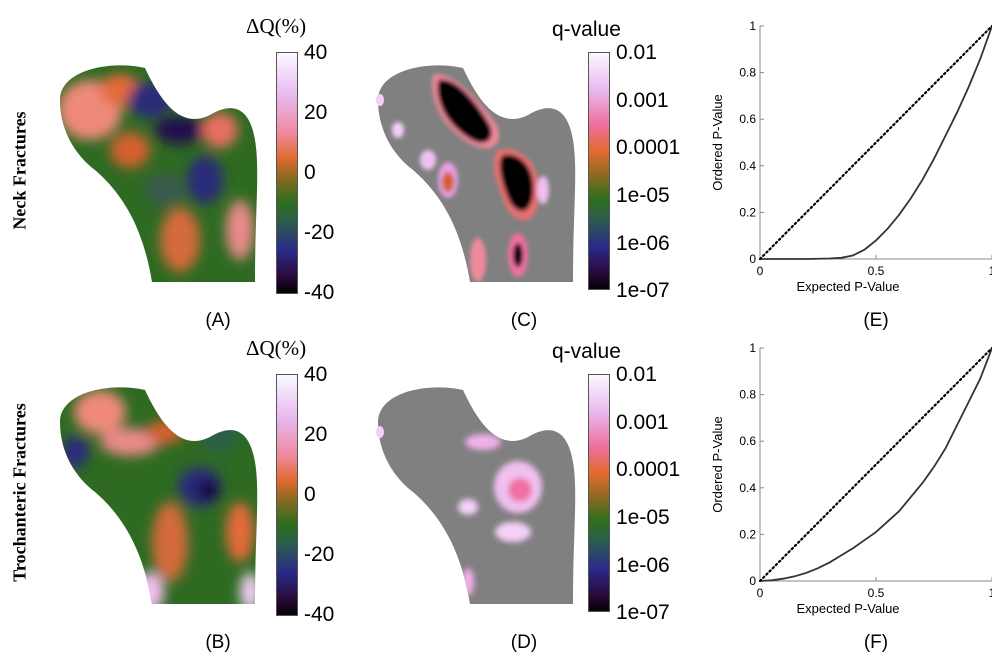 The height and width of the screenshot is (656, 992). Describe the element at coordinates (159, 173) in the screenshot. I see `femur-map-a` at that location.